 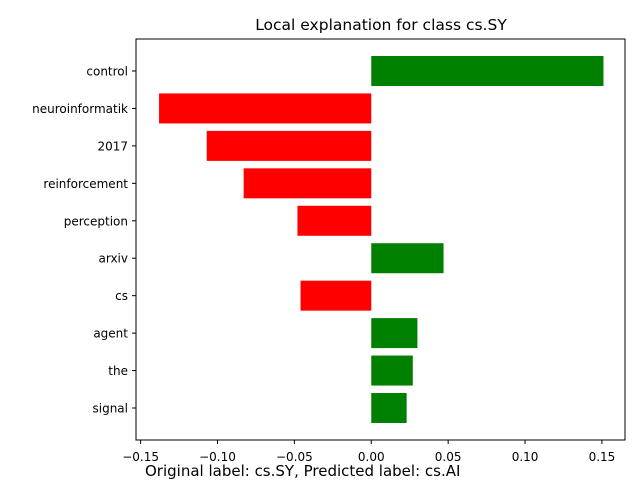 I want to click on x-tick-label: 0.05, so click(x=448, y=457).